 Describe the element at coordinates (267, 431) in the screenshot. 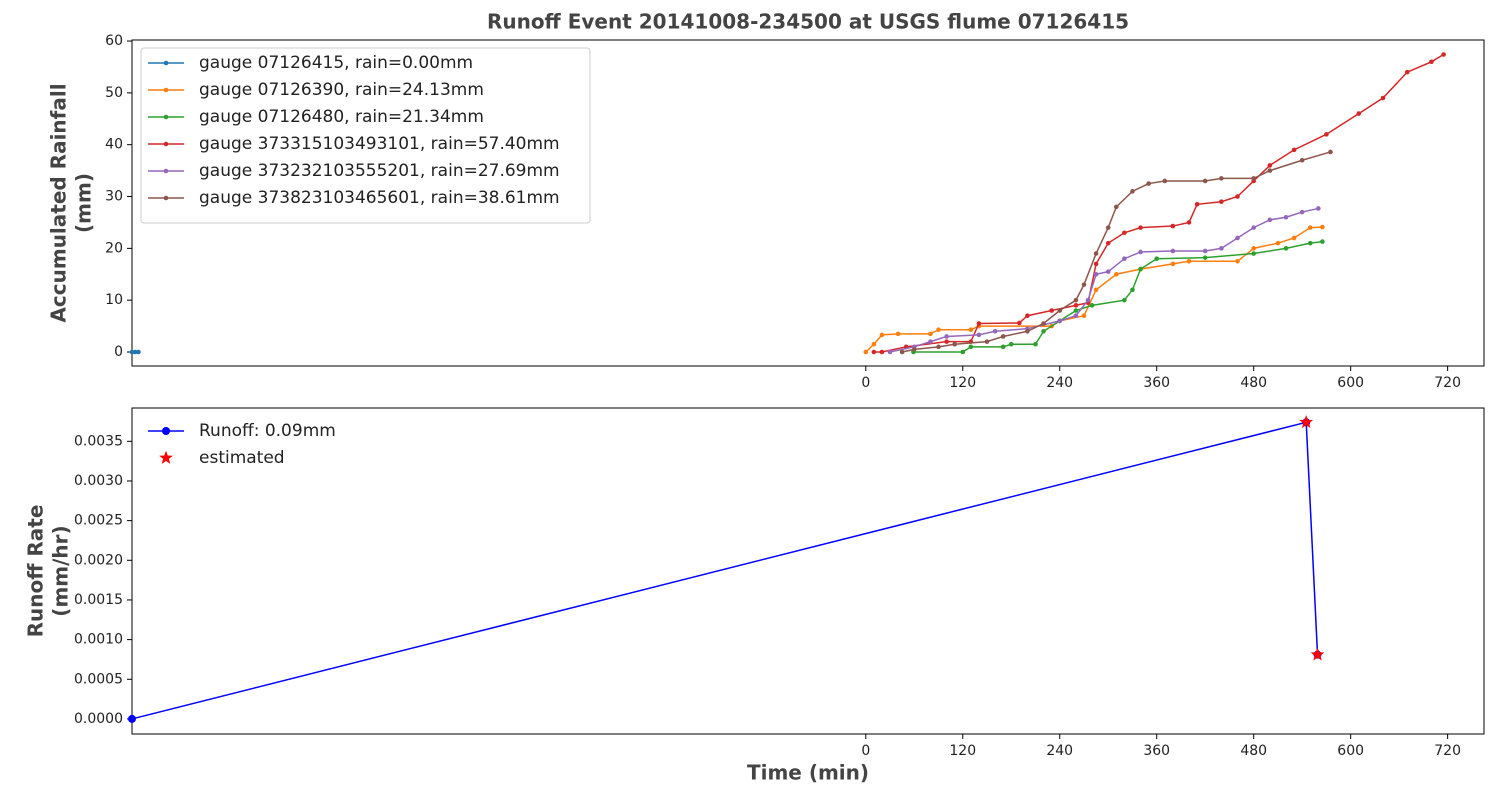

I see `legend-label: Runoff: 0.09mm` at that location.